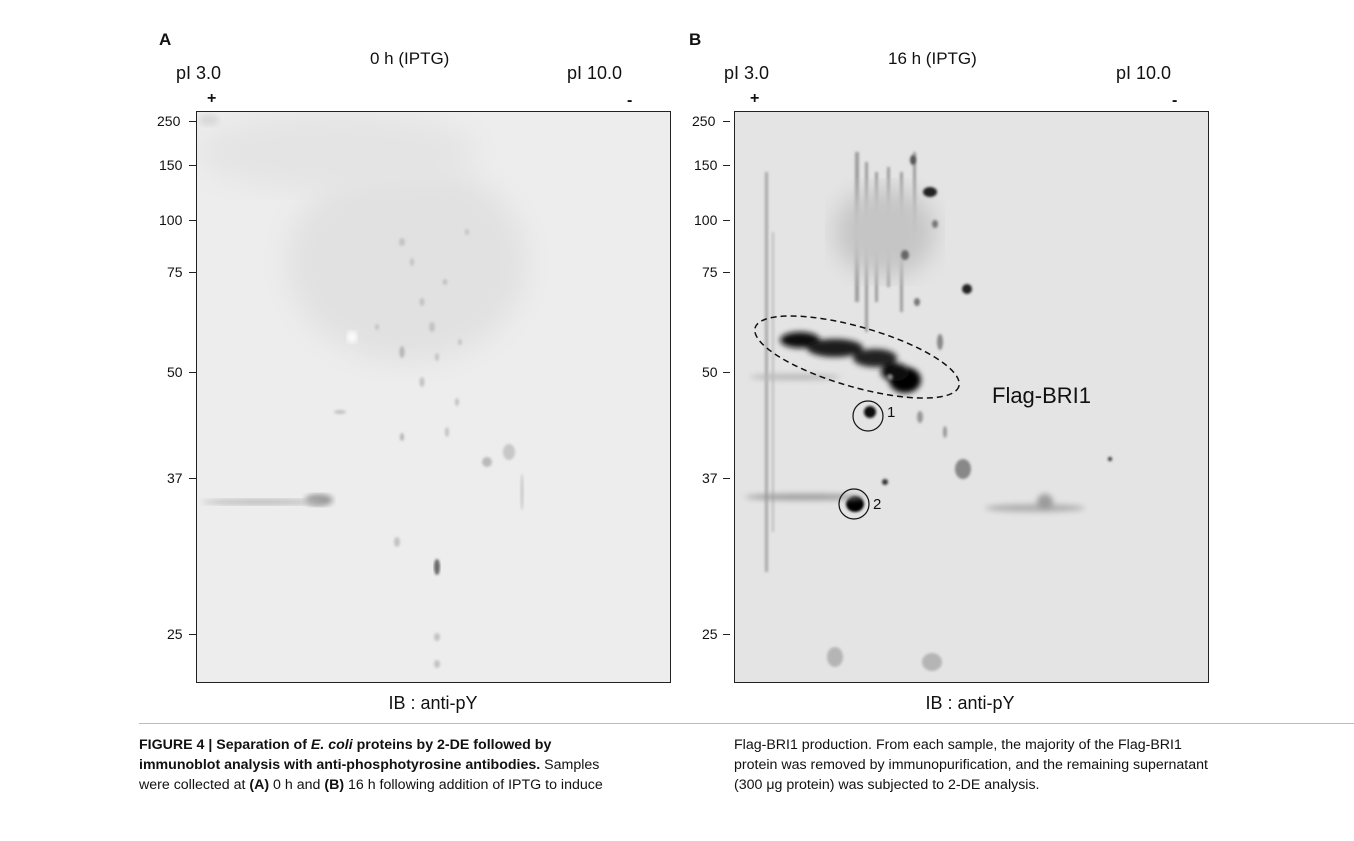 This screenshot has width=1354, height=841. Describe the element at coordinates (171, 165) in the screenshot. I see `panel-a-mw-150: 150` at that location.